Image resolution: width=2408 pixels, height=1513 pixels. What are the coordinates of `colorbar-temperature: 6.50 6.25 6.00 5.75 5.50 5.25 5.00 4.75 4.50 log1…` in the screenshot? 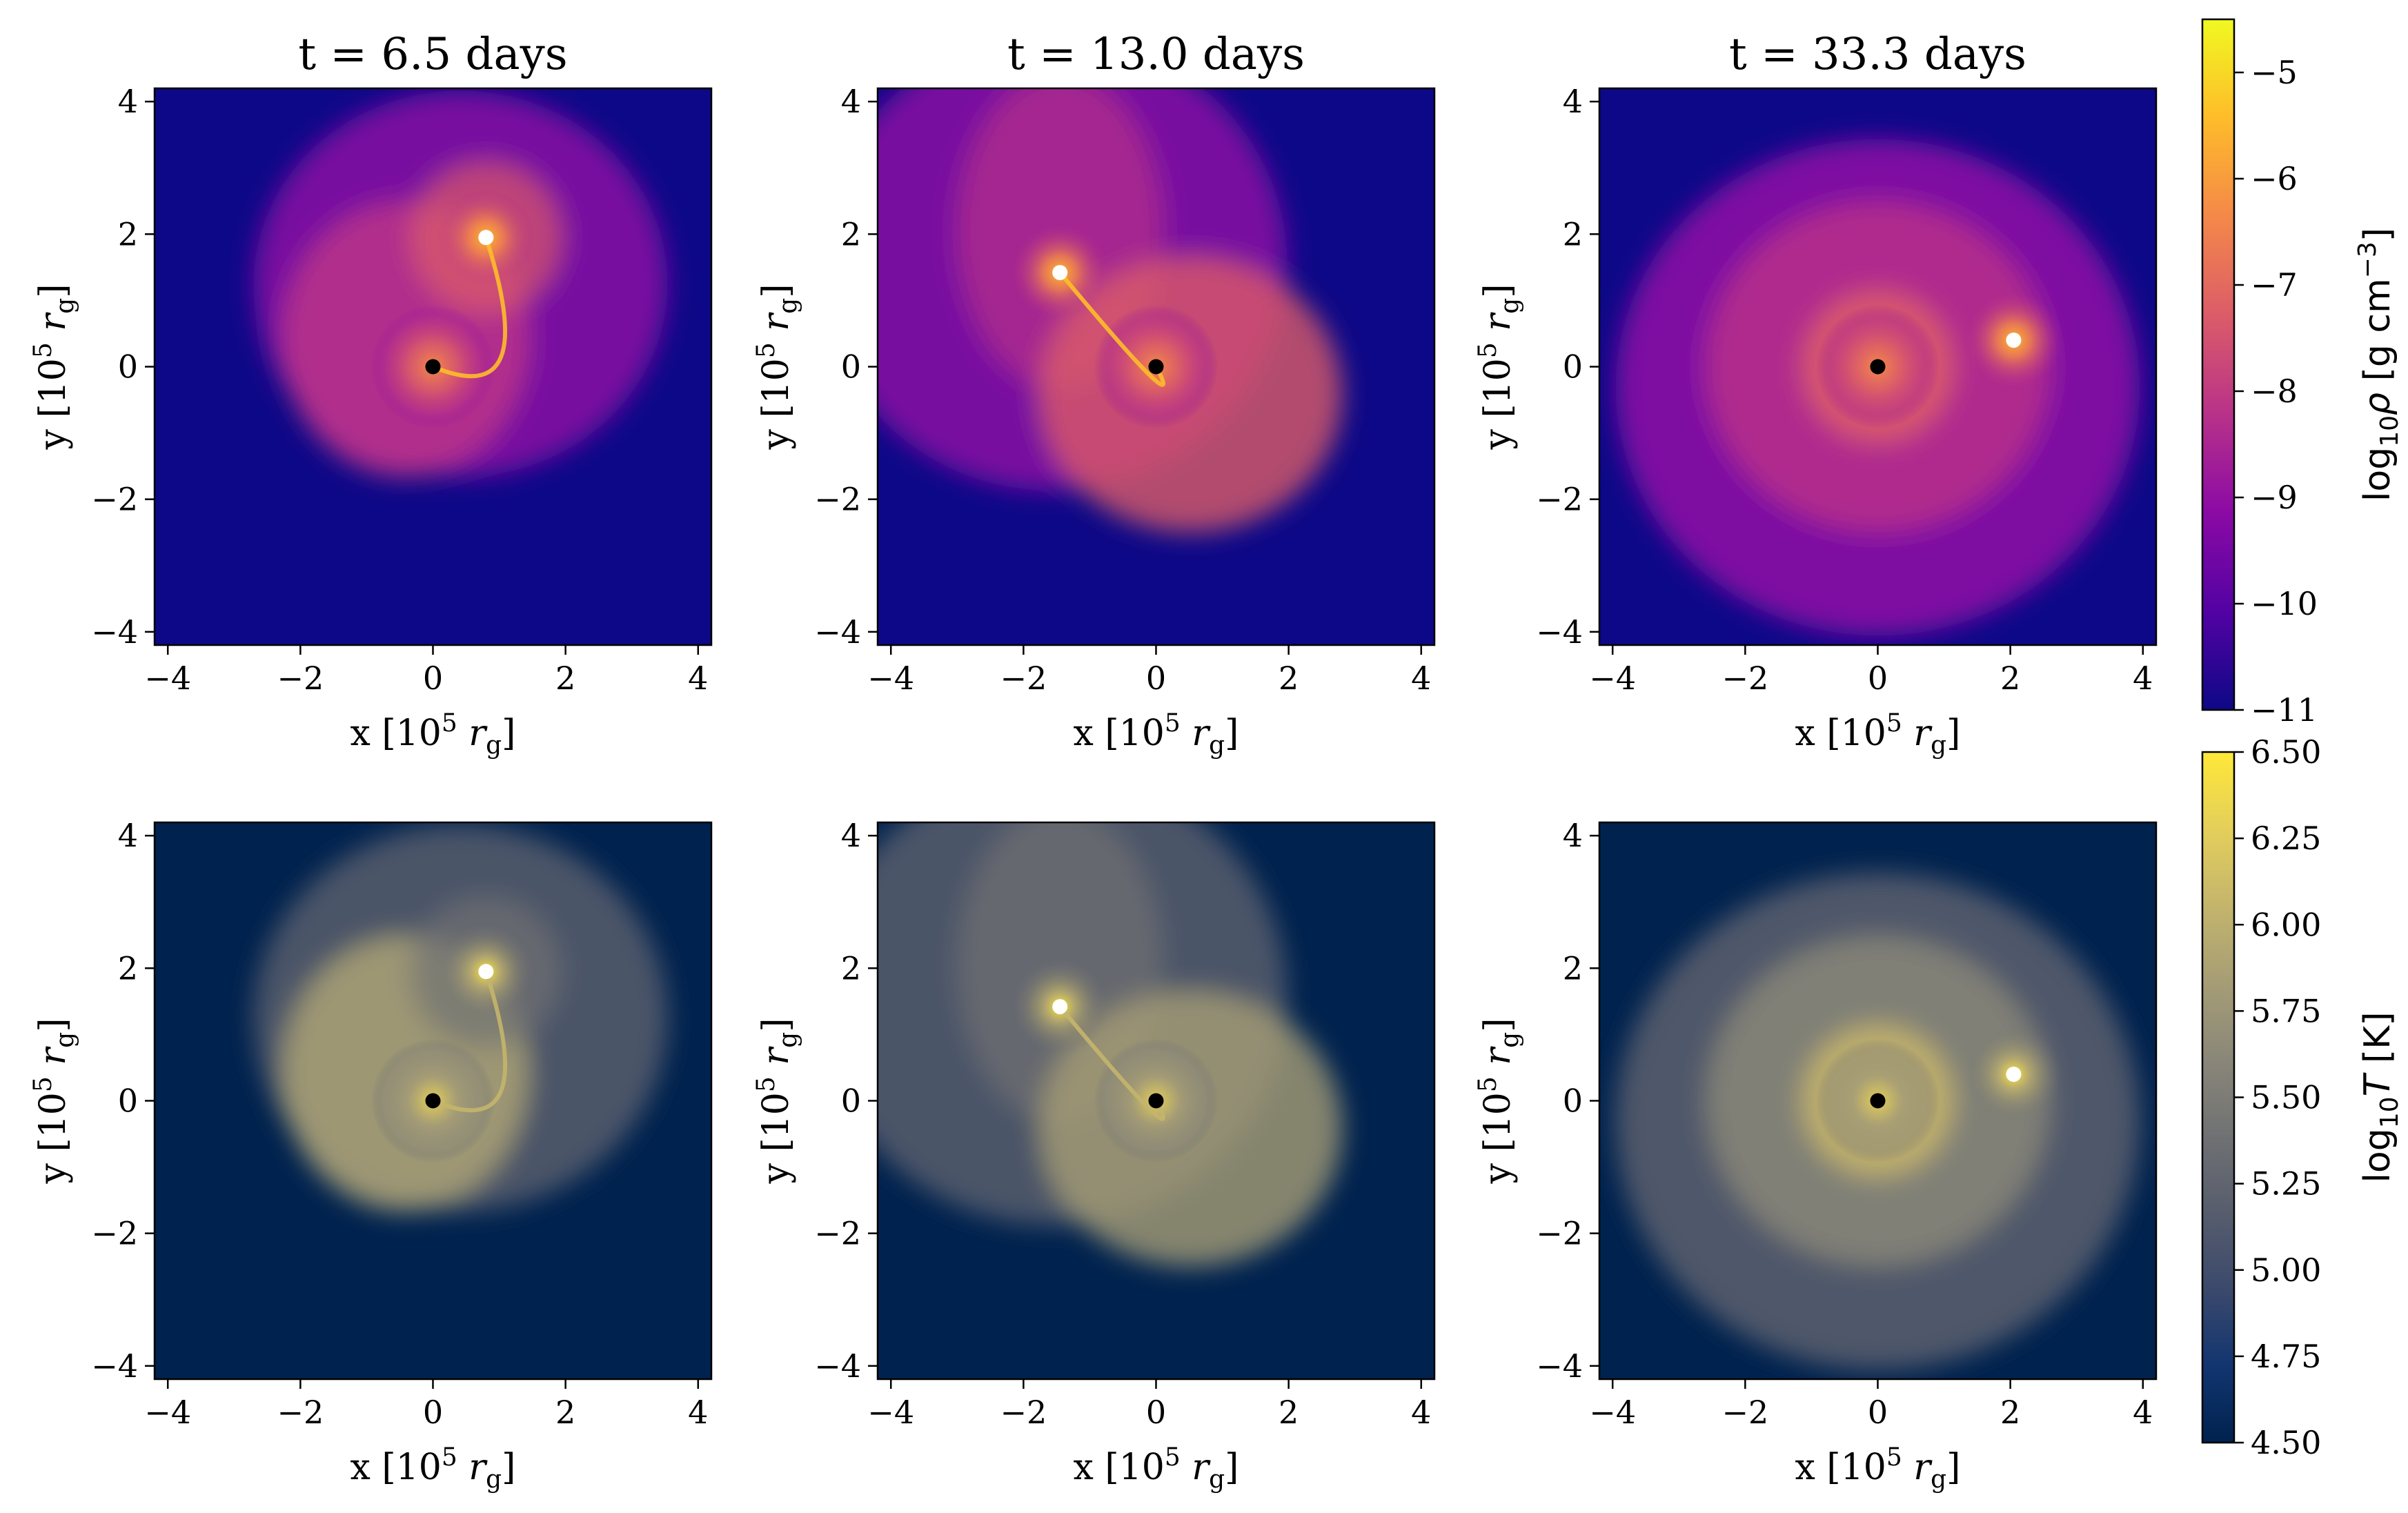 It's located at (2302, 1097).